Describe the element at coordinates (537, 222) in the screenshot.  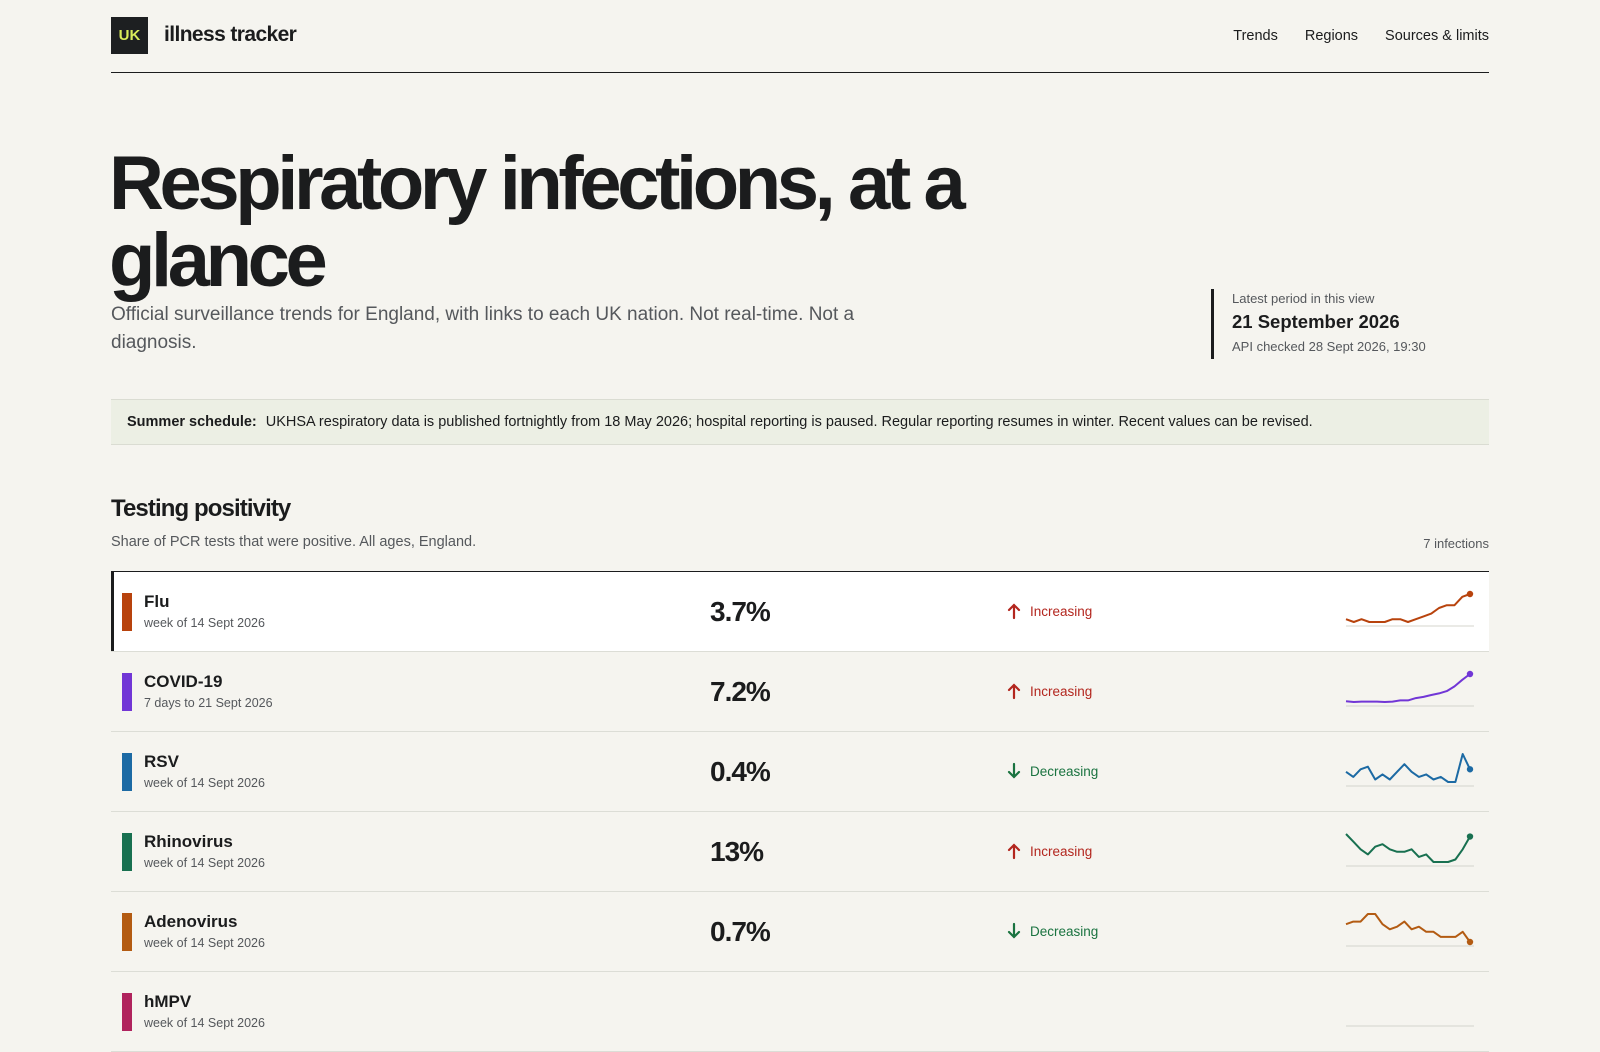
I see `page-title: Respiratory infections, at a glance` at that location.